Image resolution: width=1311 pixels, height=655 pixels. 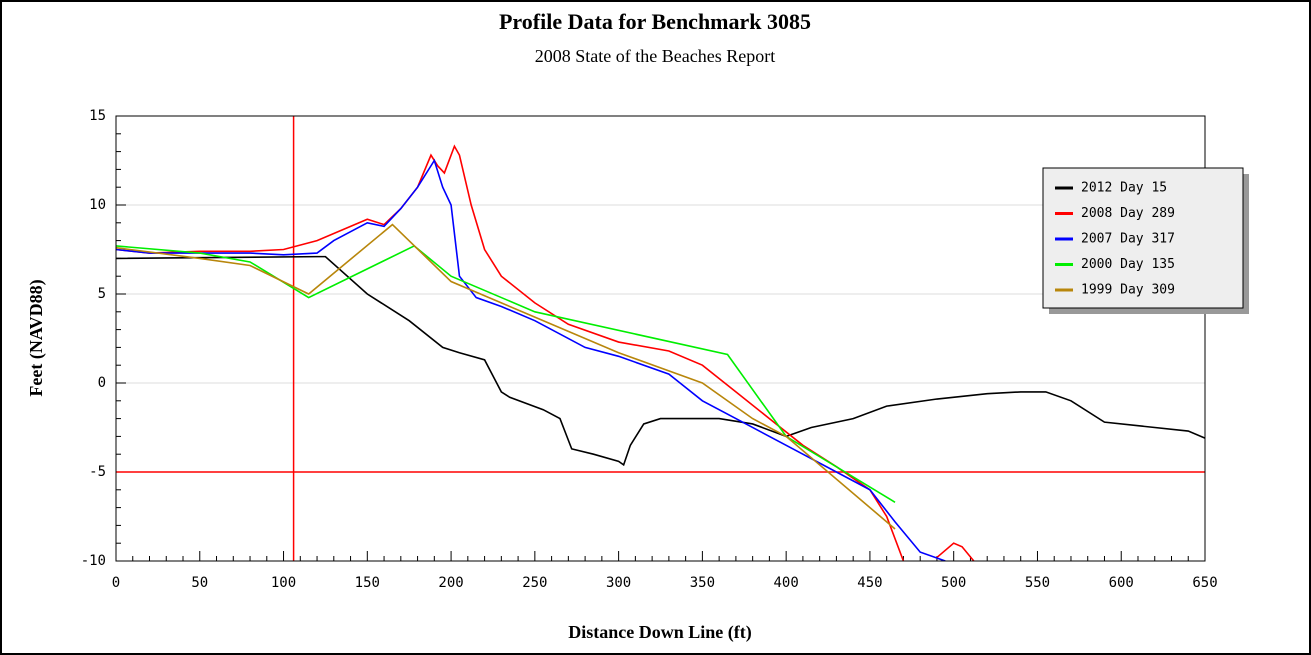 I want to click on legend-label: 2012 Day 15, so click(x=1124, y=188).